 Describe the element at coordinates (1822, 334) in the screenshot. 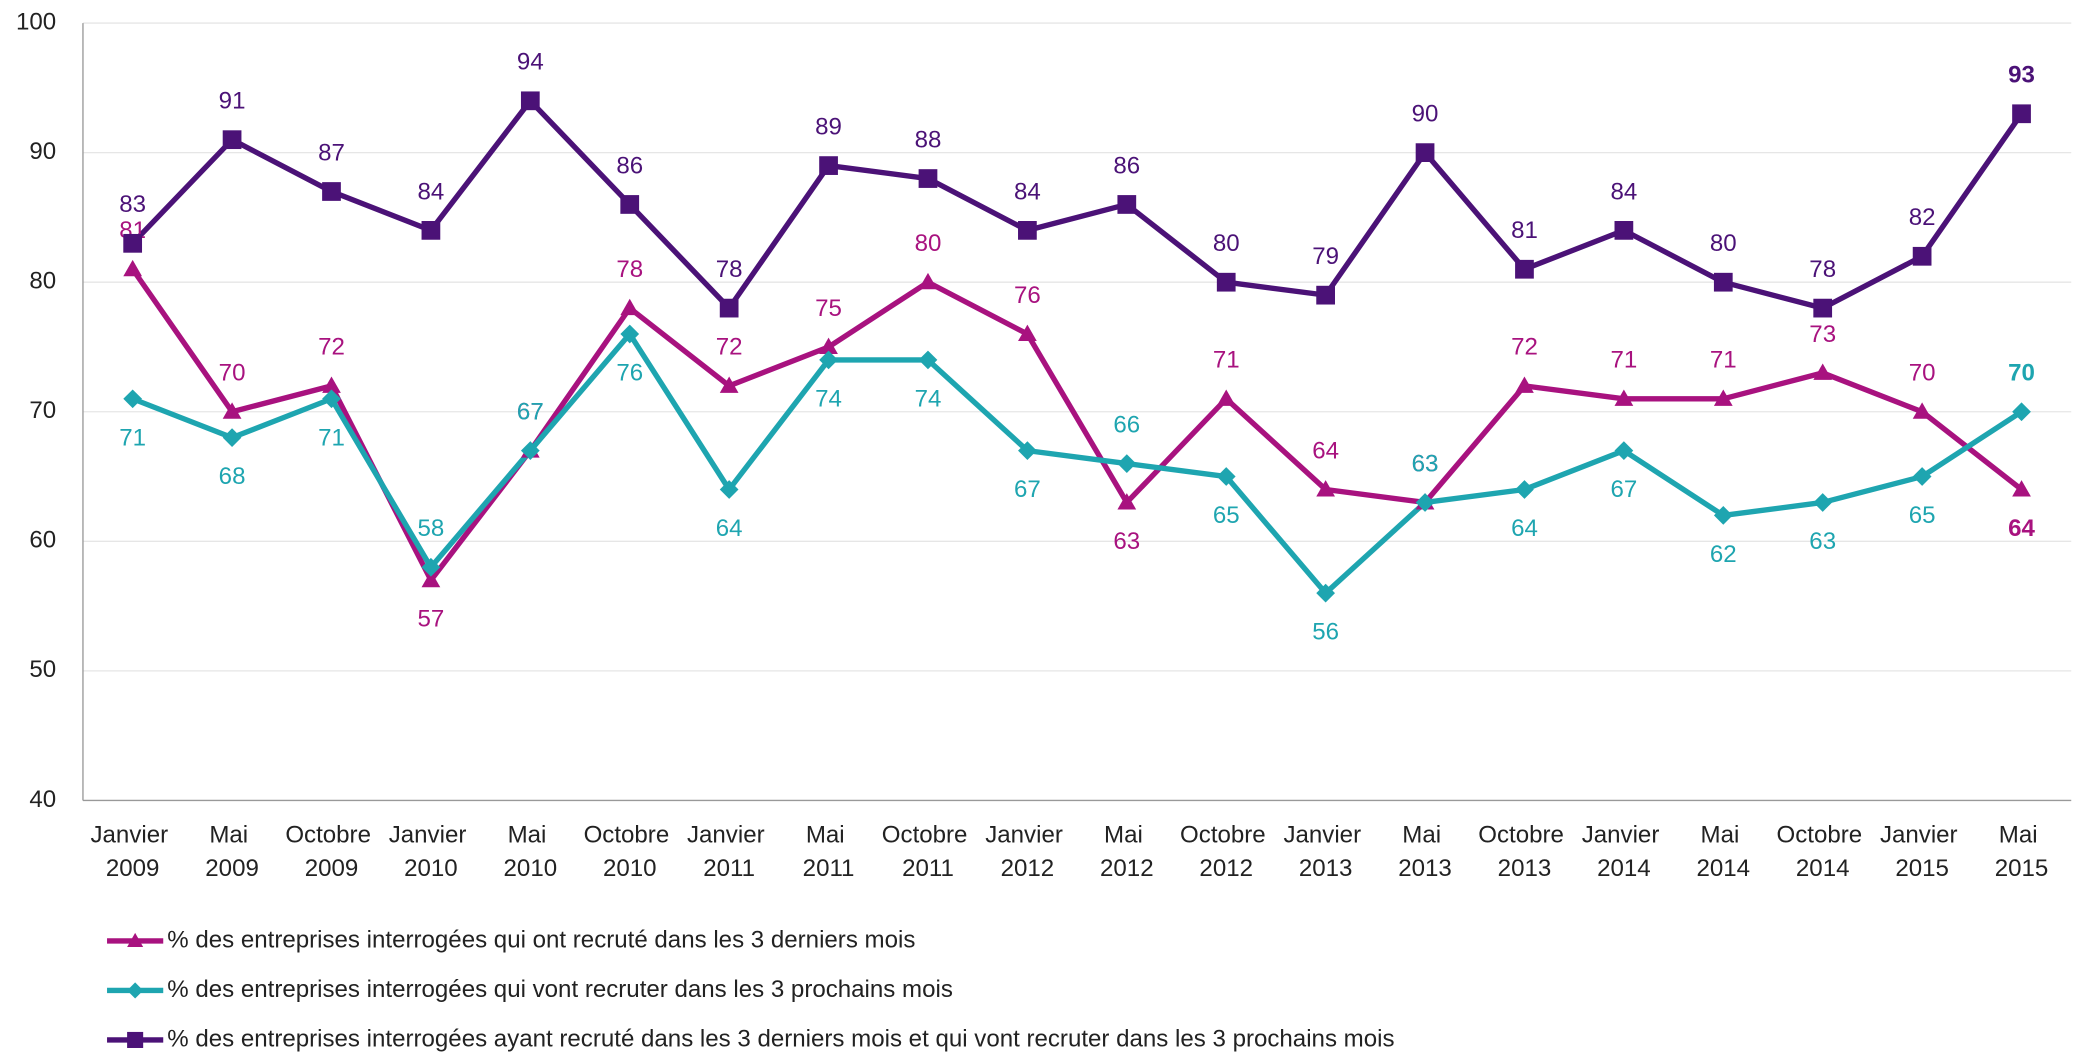

I see `data-label: 73` at that location.